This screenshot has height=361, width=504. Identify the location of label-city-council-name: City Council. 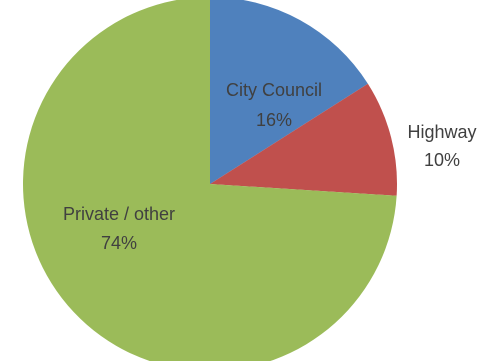
(274, 90).